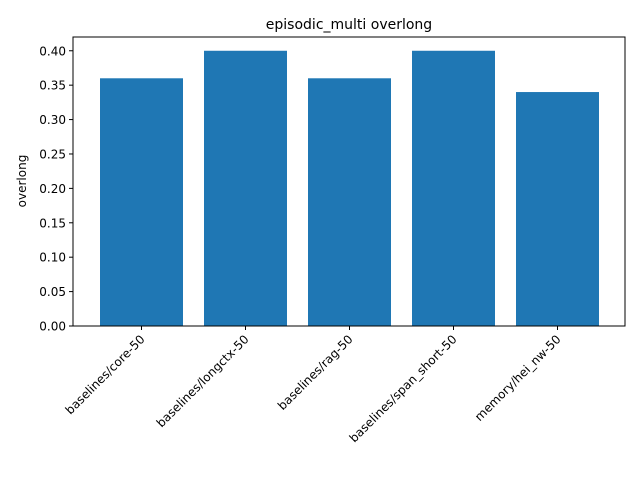  Describe the element at coordinates (22, 181) in the screenshot. I see `y-axis-label: overlong` at that location.